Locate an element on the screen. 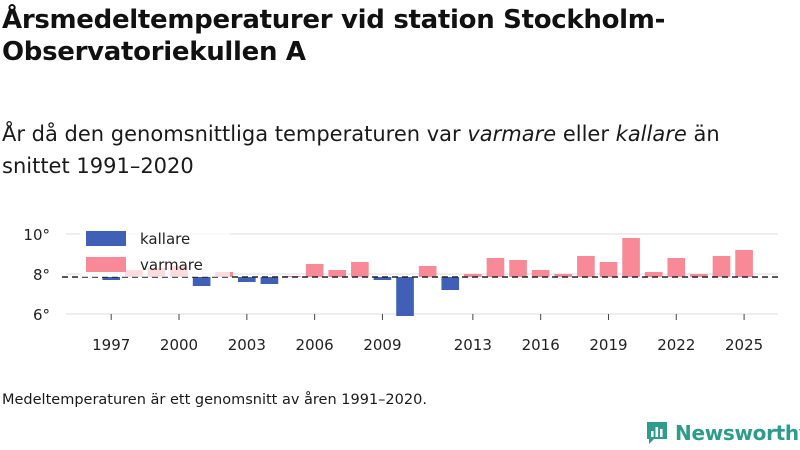 The height and width of the screenshot is (450, 800). bar-2019 is located at coordinates (608, 269).